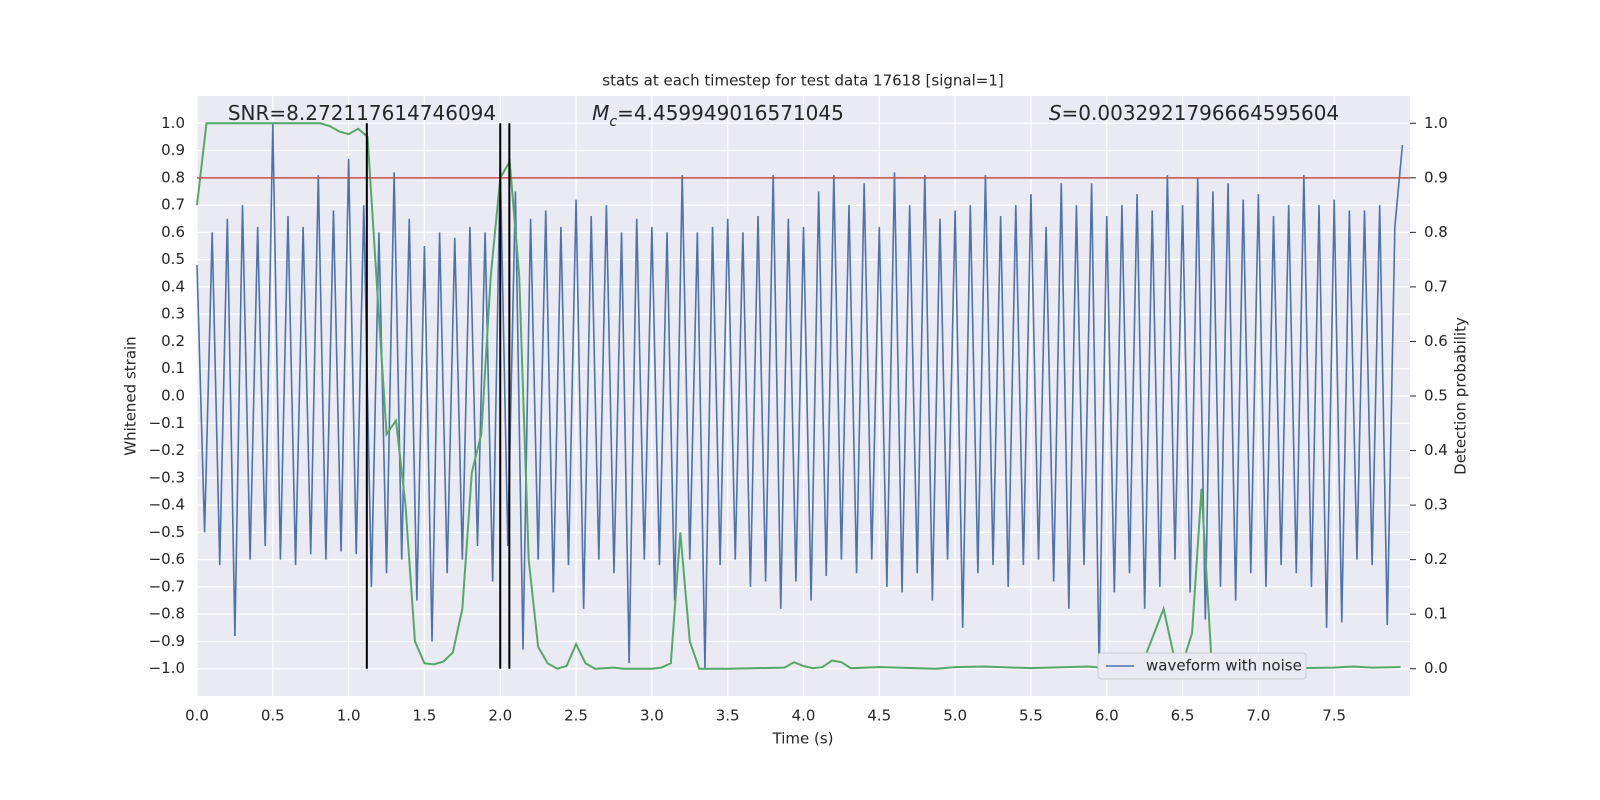  What do you see at coordinates (1055, 113) in the screenshot?
I see `annotation-symbol: S` at bounding box center [1055, 113].